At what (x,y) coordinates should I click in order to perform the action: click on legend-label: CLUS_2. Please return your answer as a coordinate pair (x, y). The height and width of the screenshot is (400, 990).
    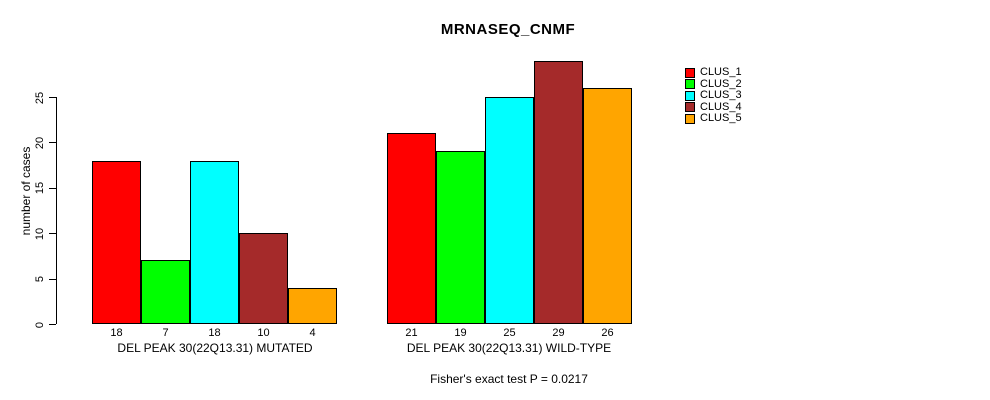
    Looking at the image, I should click on (721, 83).